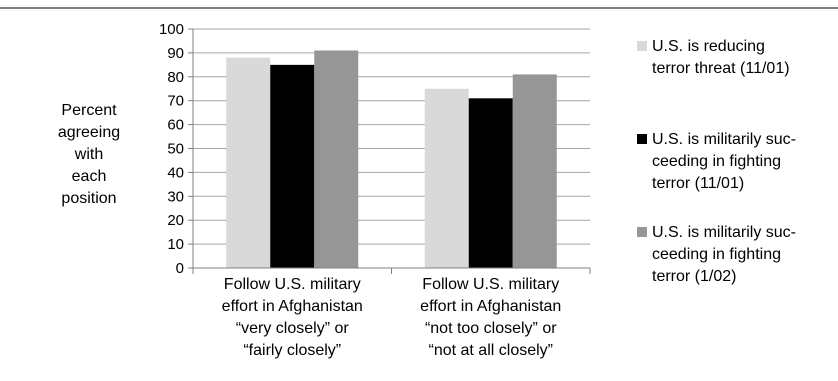 This screenshot has width=838, height=381. I want to click on y-tick-label: 60, so click(175, 125).